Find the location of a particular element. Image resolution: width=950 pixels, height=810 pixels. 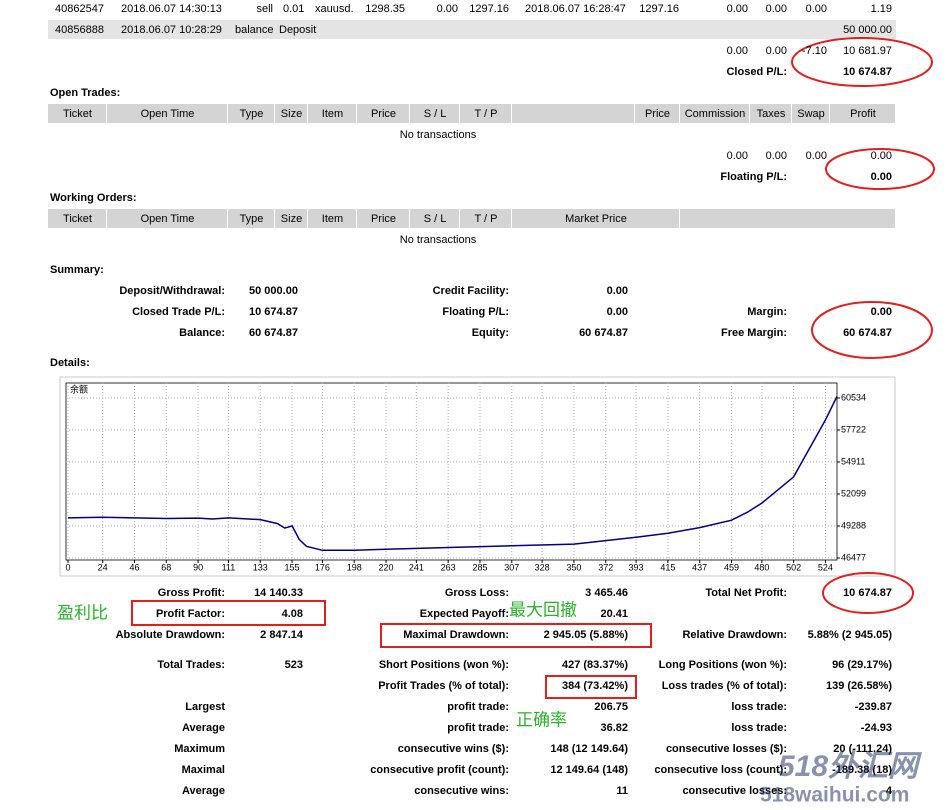

header: T / P is located at coordinates (485, 114).